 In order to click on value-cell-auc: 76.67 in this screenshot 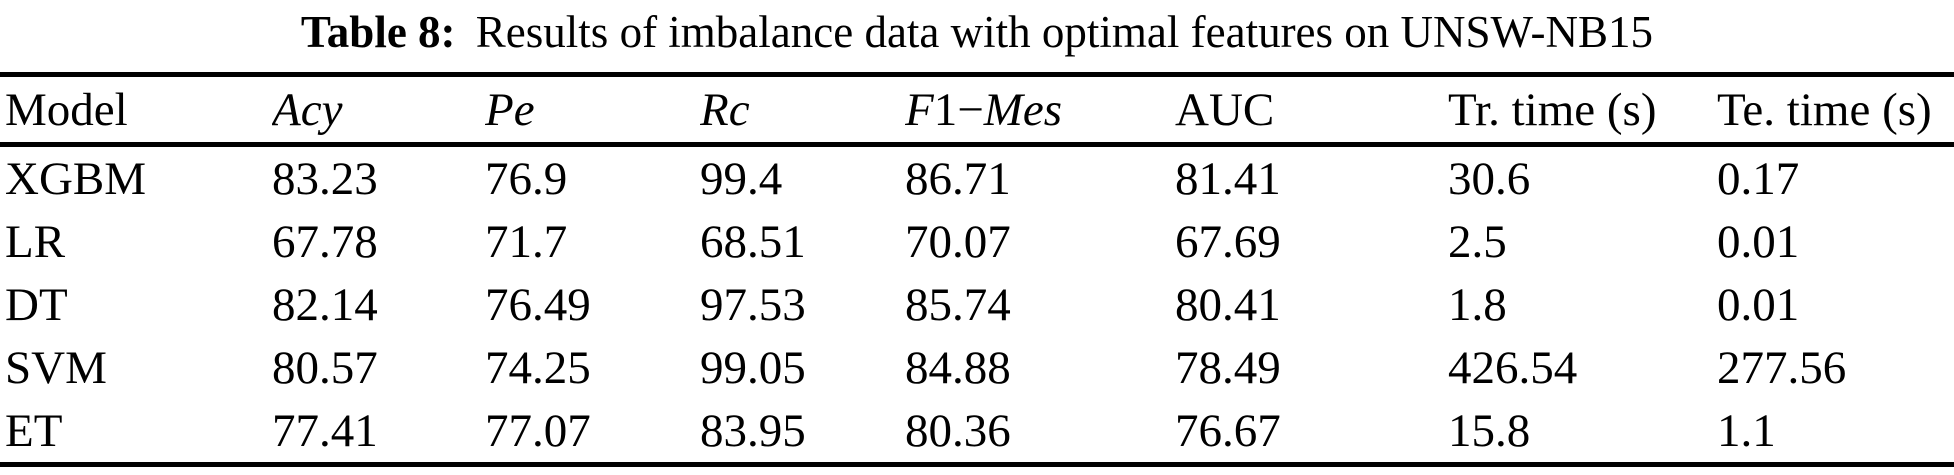, I will do `click(1228, 430)`.